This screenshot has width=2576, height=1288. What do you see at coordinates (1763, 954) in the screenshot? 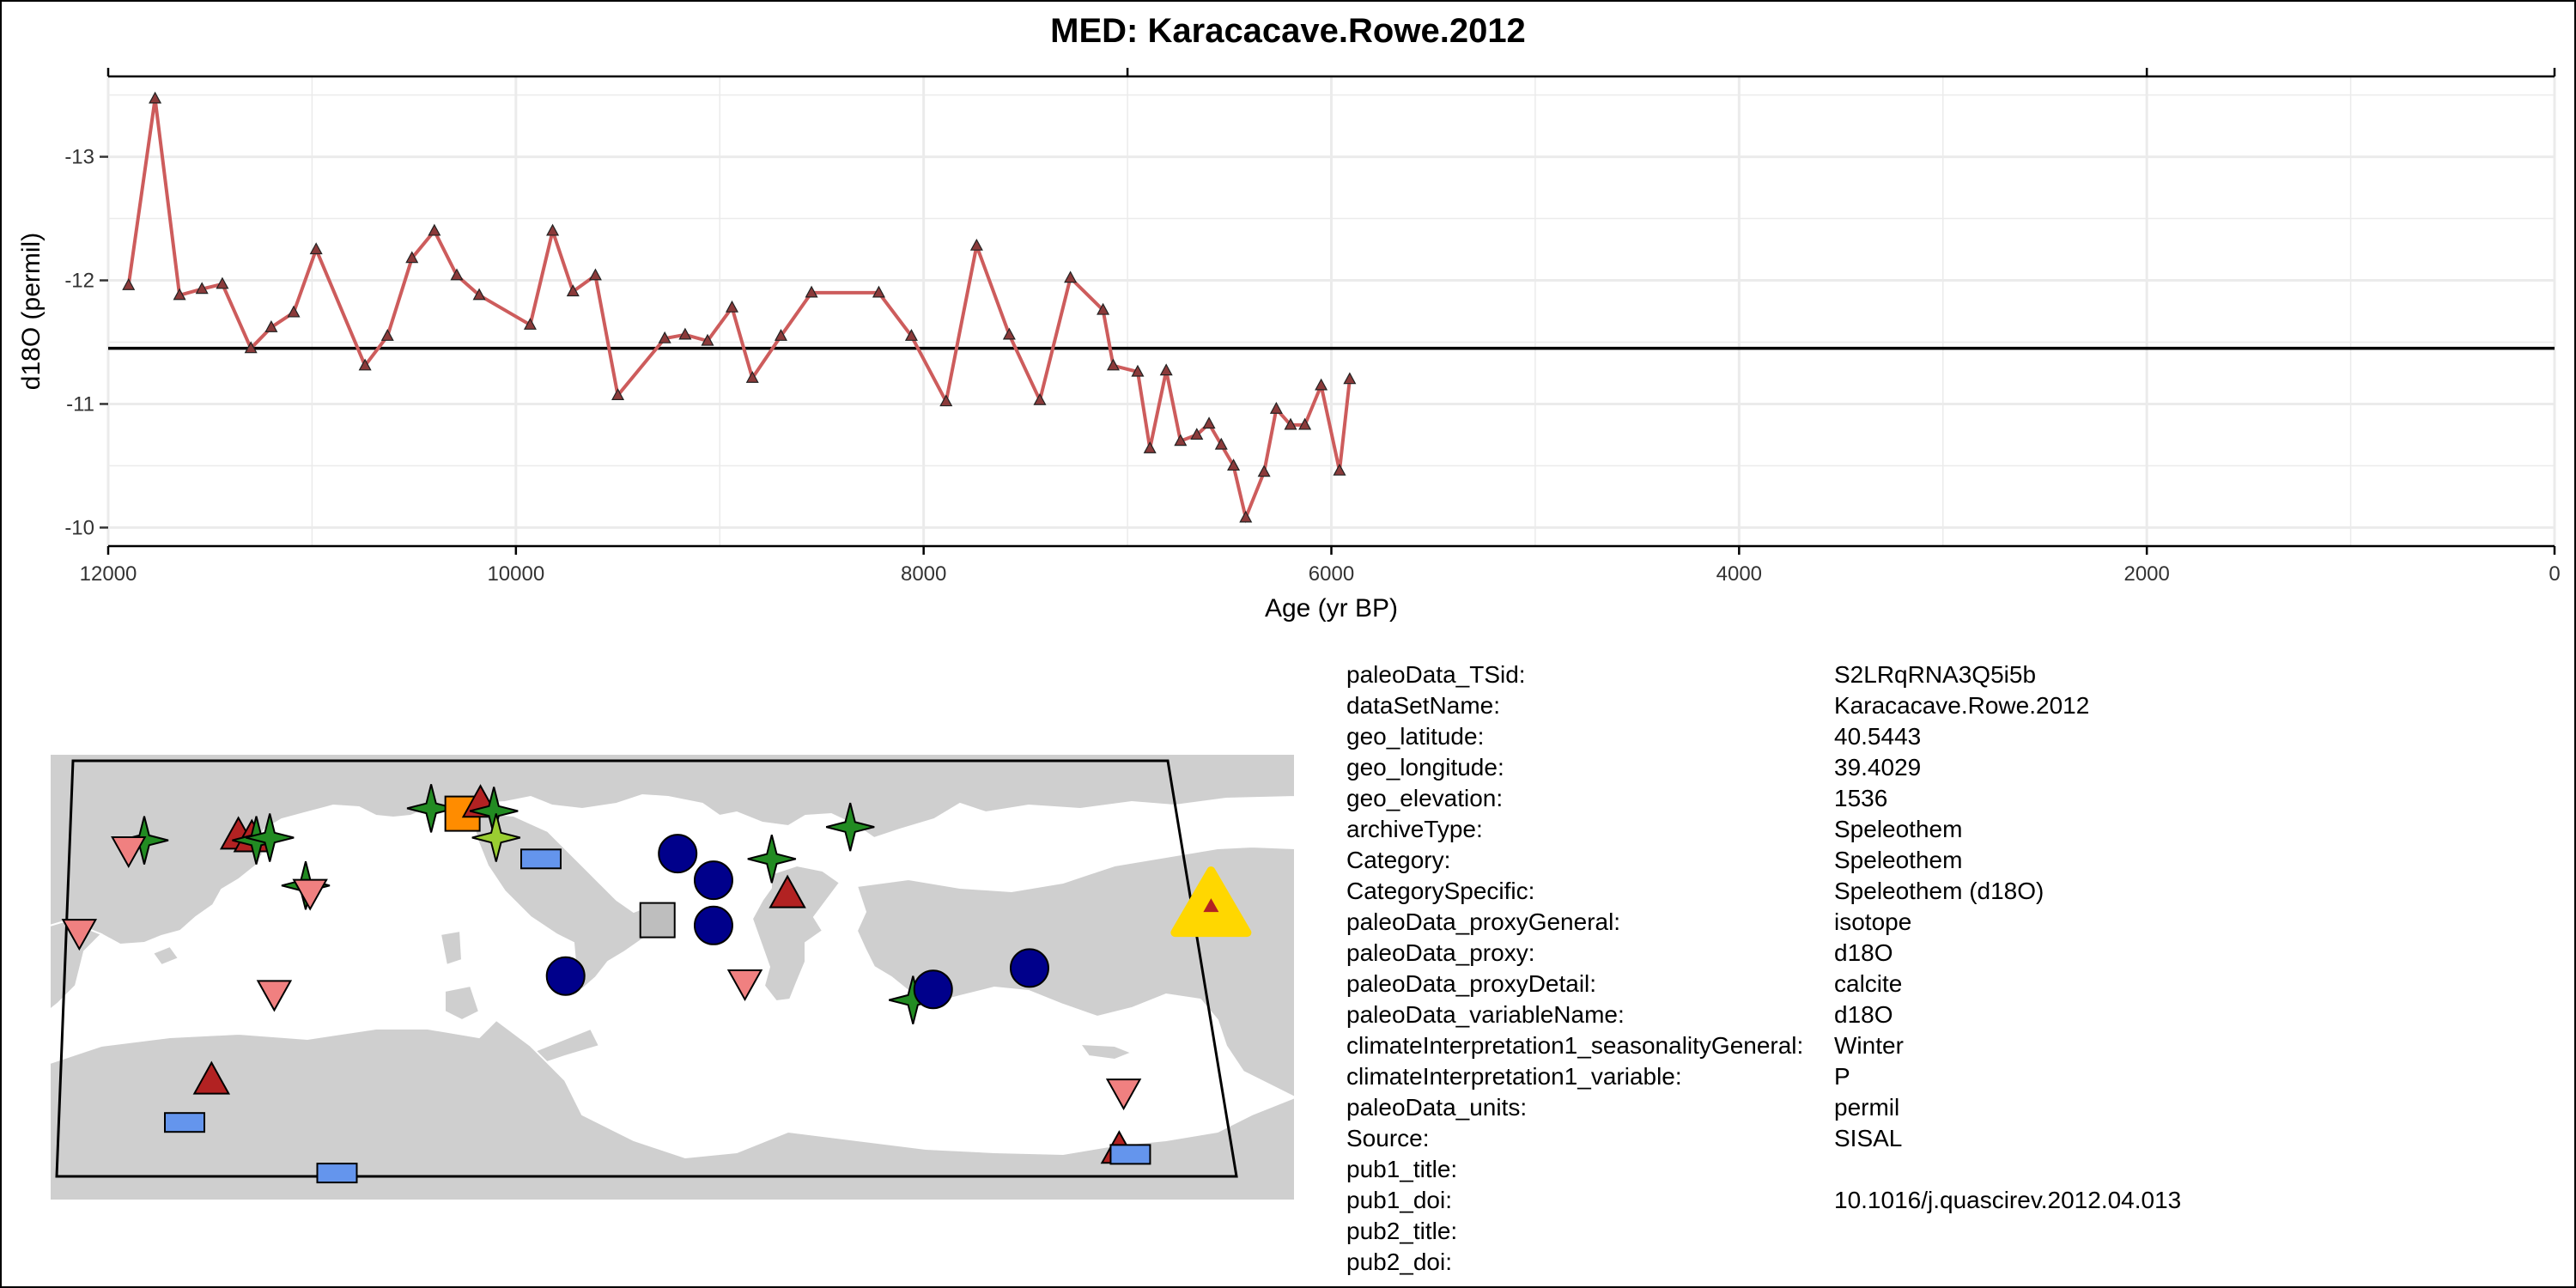
I see `metadata-row: paleoData_proxy: d18O` at bounding box center [1763, 954].